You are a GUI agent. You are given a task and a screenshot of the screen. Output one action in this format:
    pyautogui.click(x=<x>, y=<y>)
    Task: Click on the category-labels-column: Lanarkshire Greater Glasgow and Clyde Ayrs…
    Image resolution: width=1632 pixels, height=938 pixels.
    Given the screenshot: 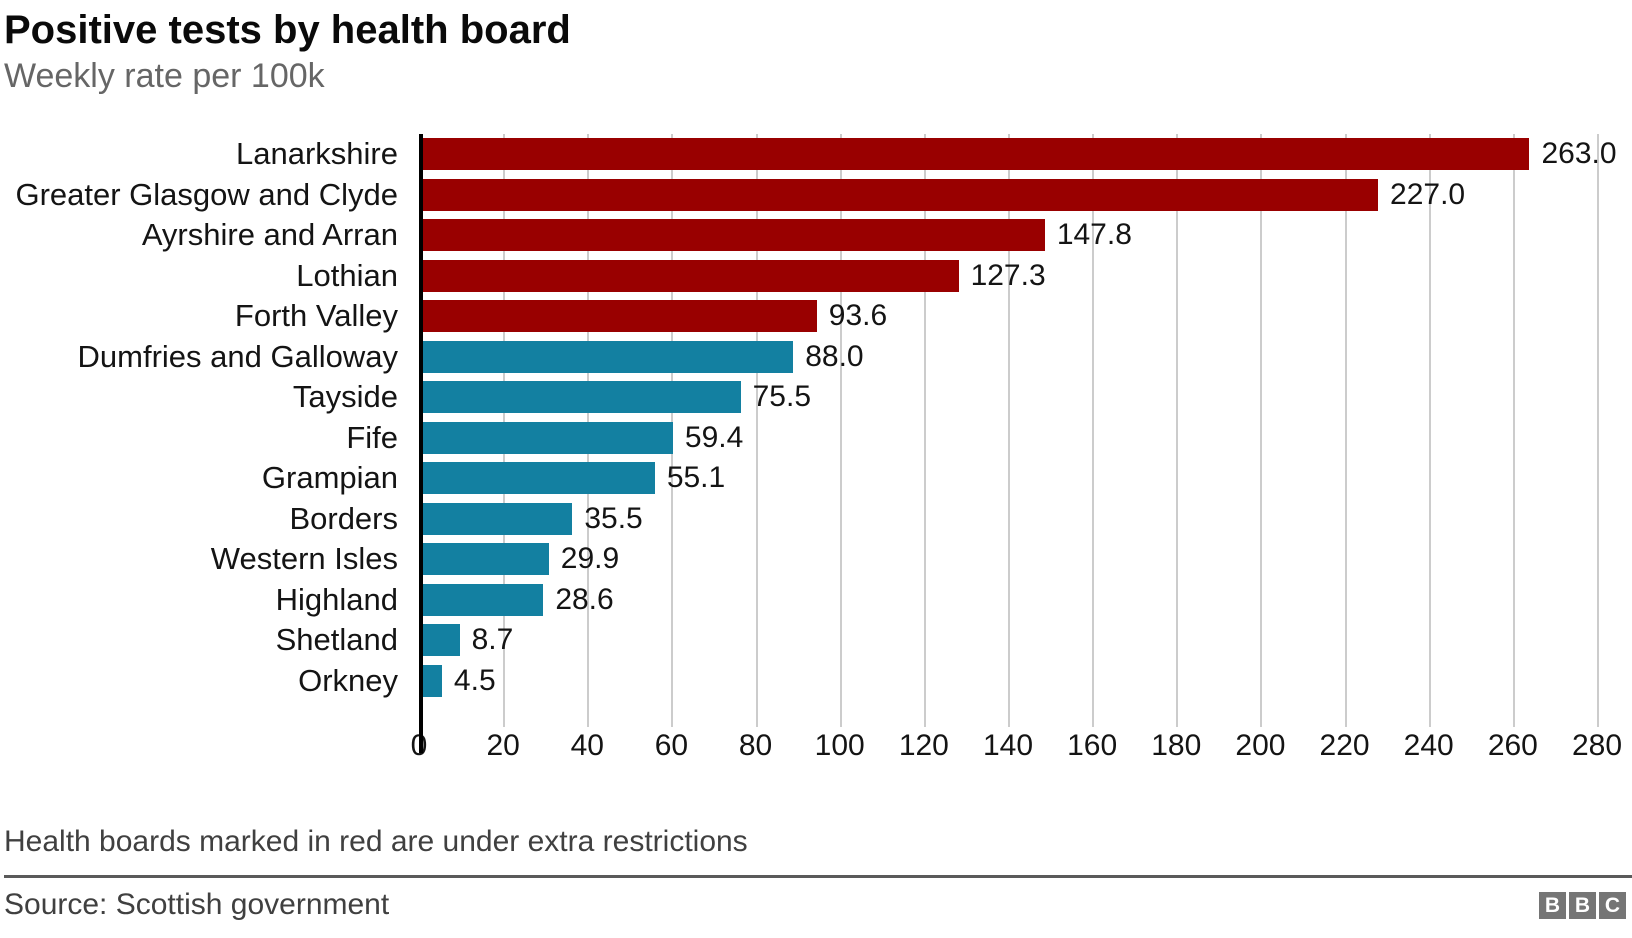 What is the action you would take?
    pyautogui.click(x=201, y=417)
    